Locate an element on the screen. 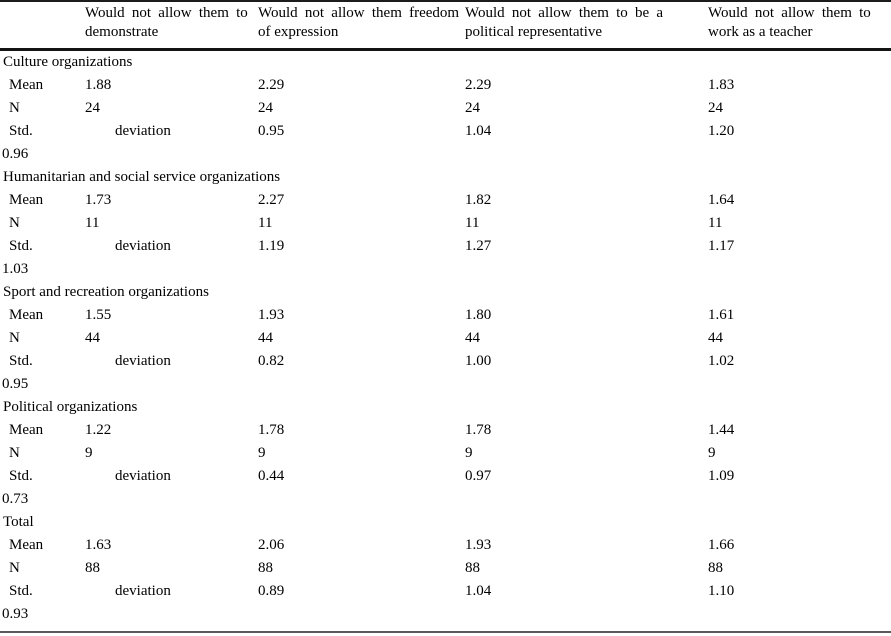 Image resolution: width=891 pixels, height=636 pixels. std-row: Std. deviation 0.82 1.00 1.02 is located at coordinates (445, 361).